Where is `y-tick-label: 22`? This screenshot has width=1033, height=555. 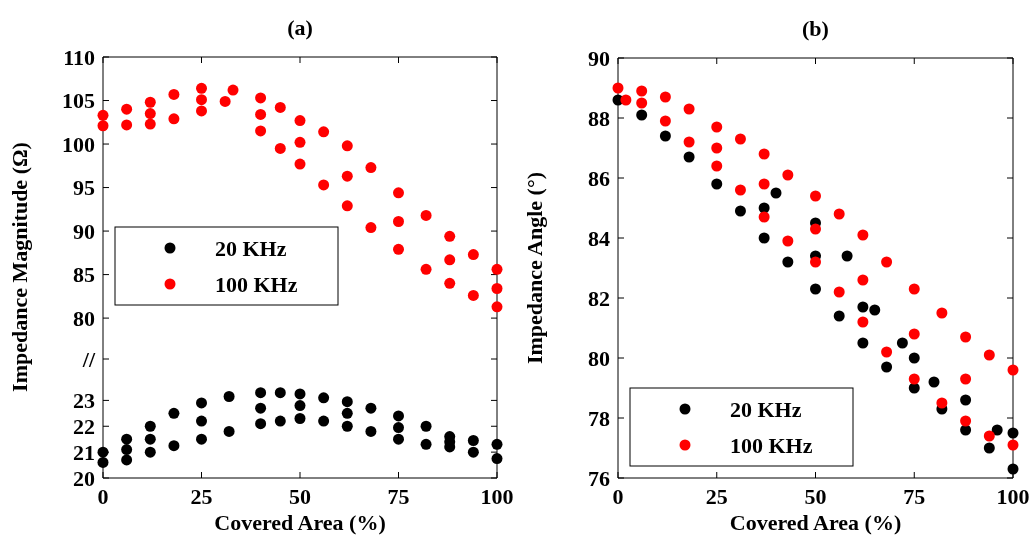
y-tick-label: 22 is located at coordinates (84, 426).